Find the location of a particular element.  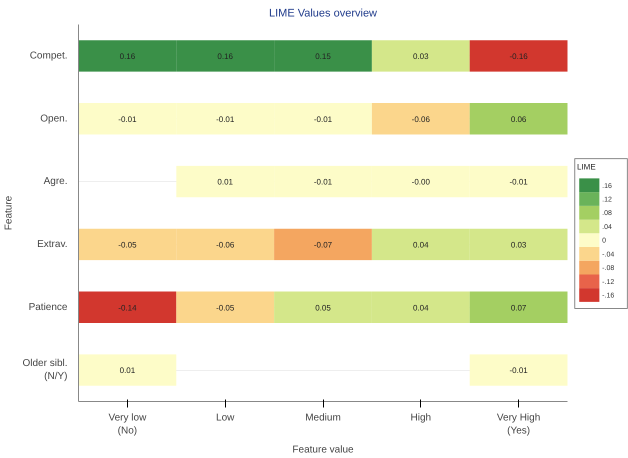

chart-title: LIME Values overview is located at coordinates (323, 14).